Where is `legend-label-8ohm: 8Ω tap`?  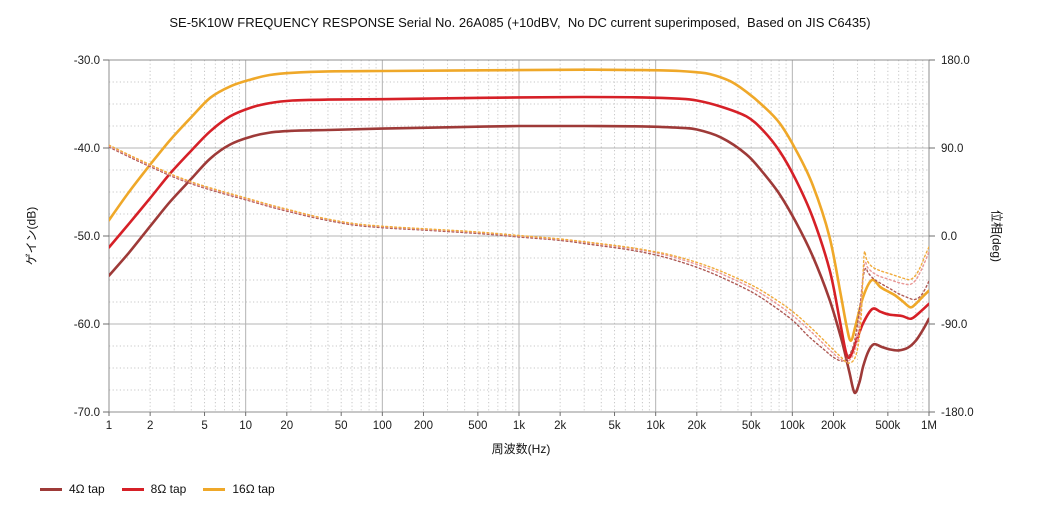 legend-label-8ohm: 8Ω tap is located at coordinates (168, 489).